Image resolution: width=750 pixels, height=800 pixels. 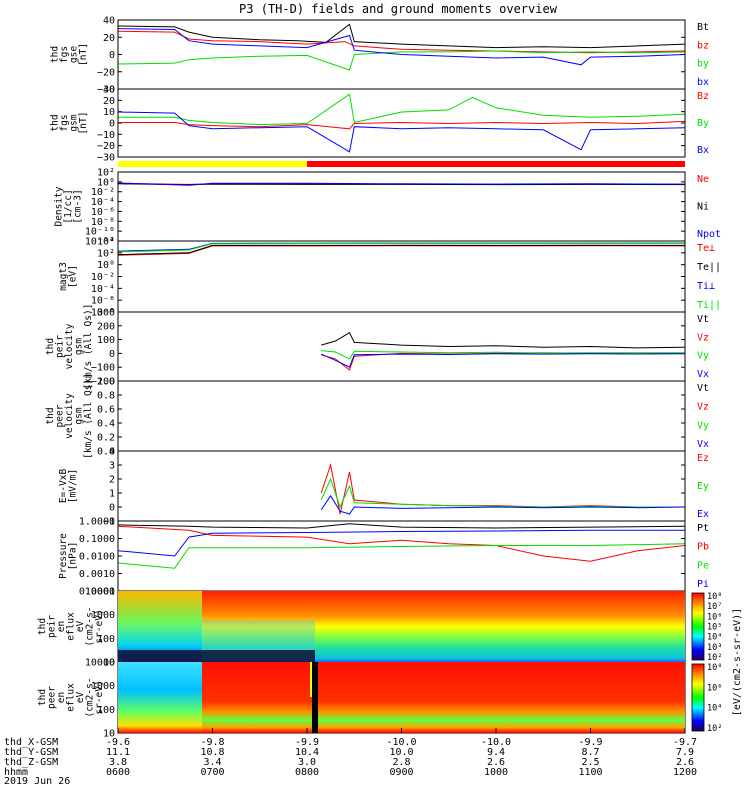 I want to click on ephemeris-value: 9.4, so click(x=496, y=752).